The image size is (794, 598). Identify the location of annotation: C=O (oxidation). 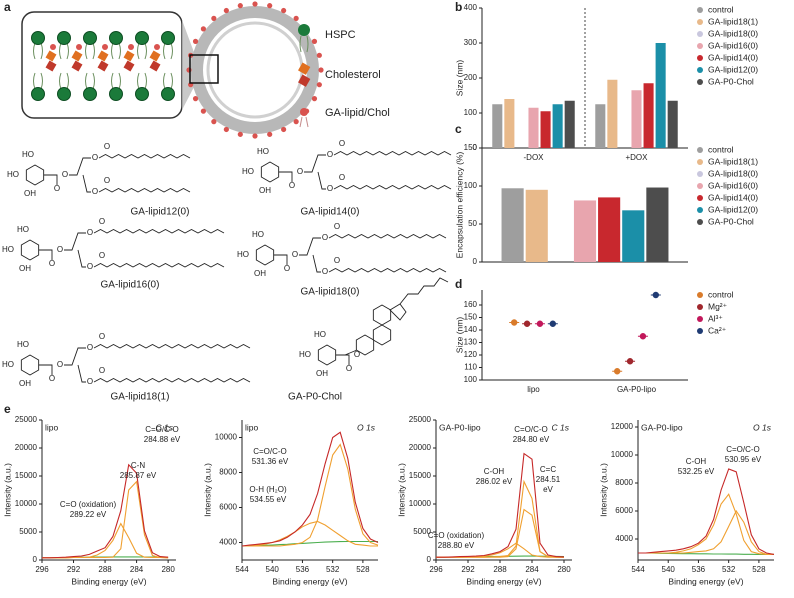
(88, 504).